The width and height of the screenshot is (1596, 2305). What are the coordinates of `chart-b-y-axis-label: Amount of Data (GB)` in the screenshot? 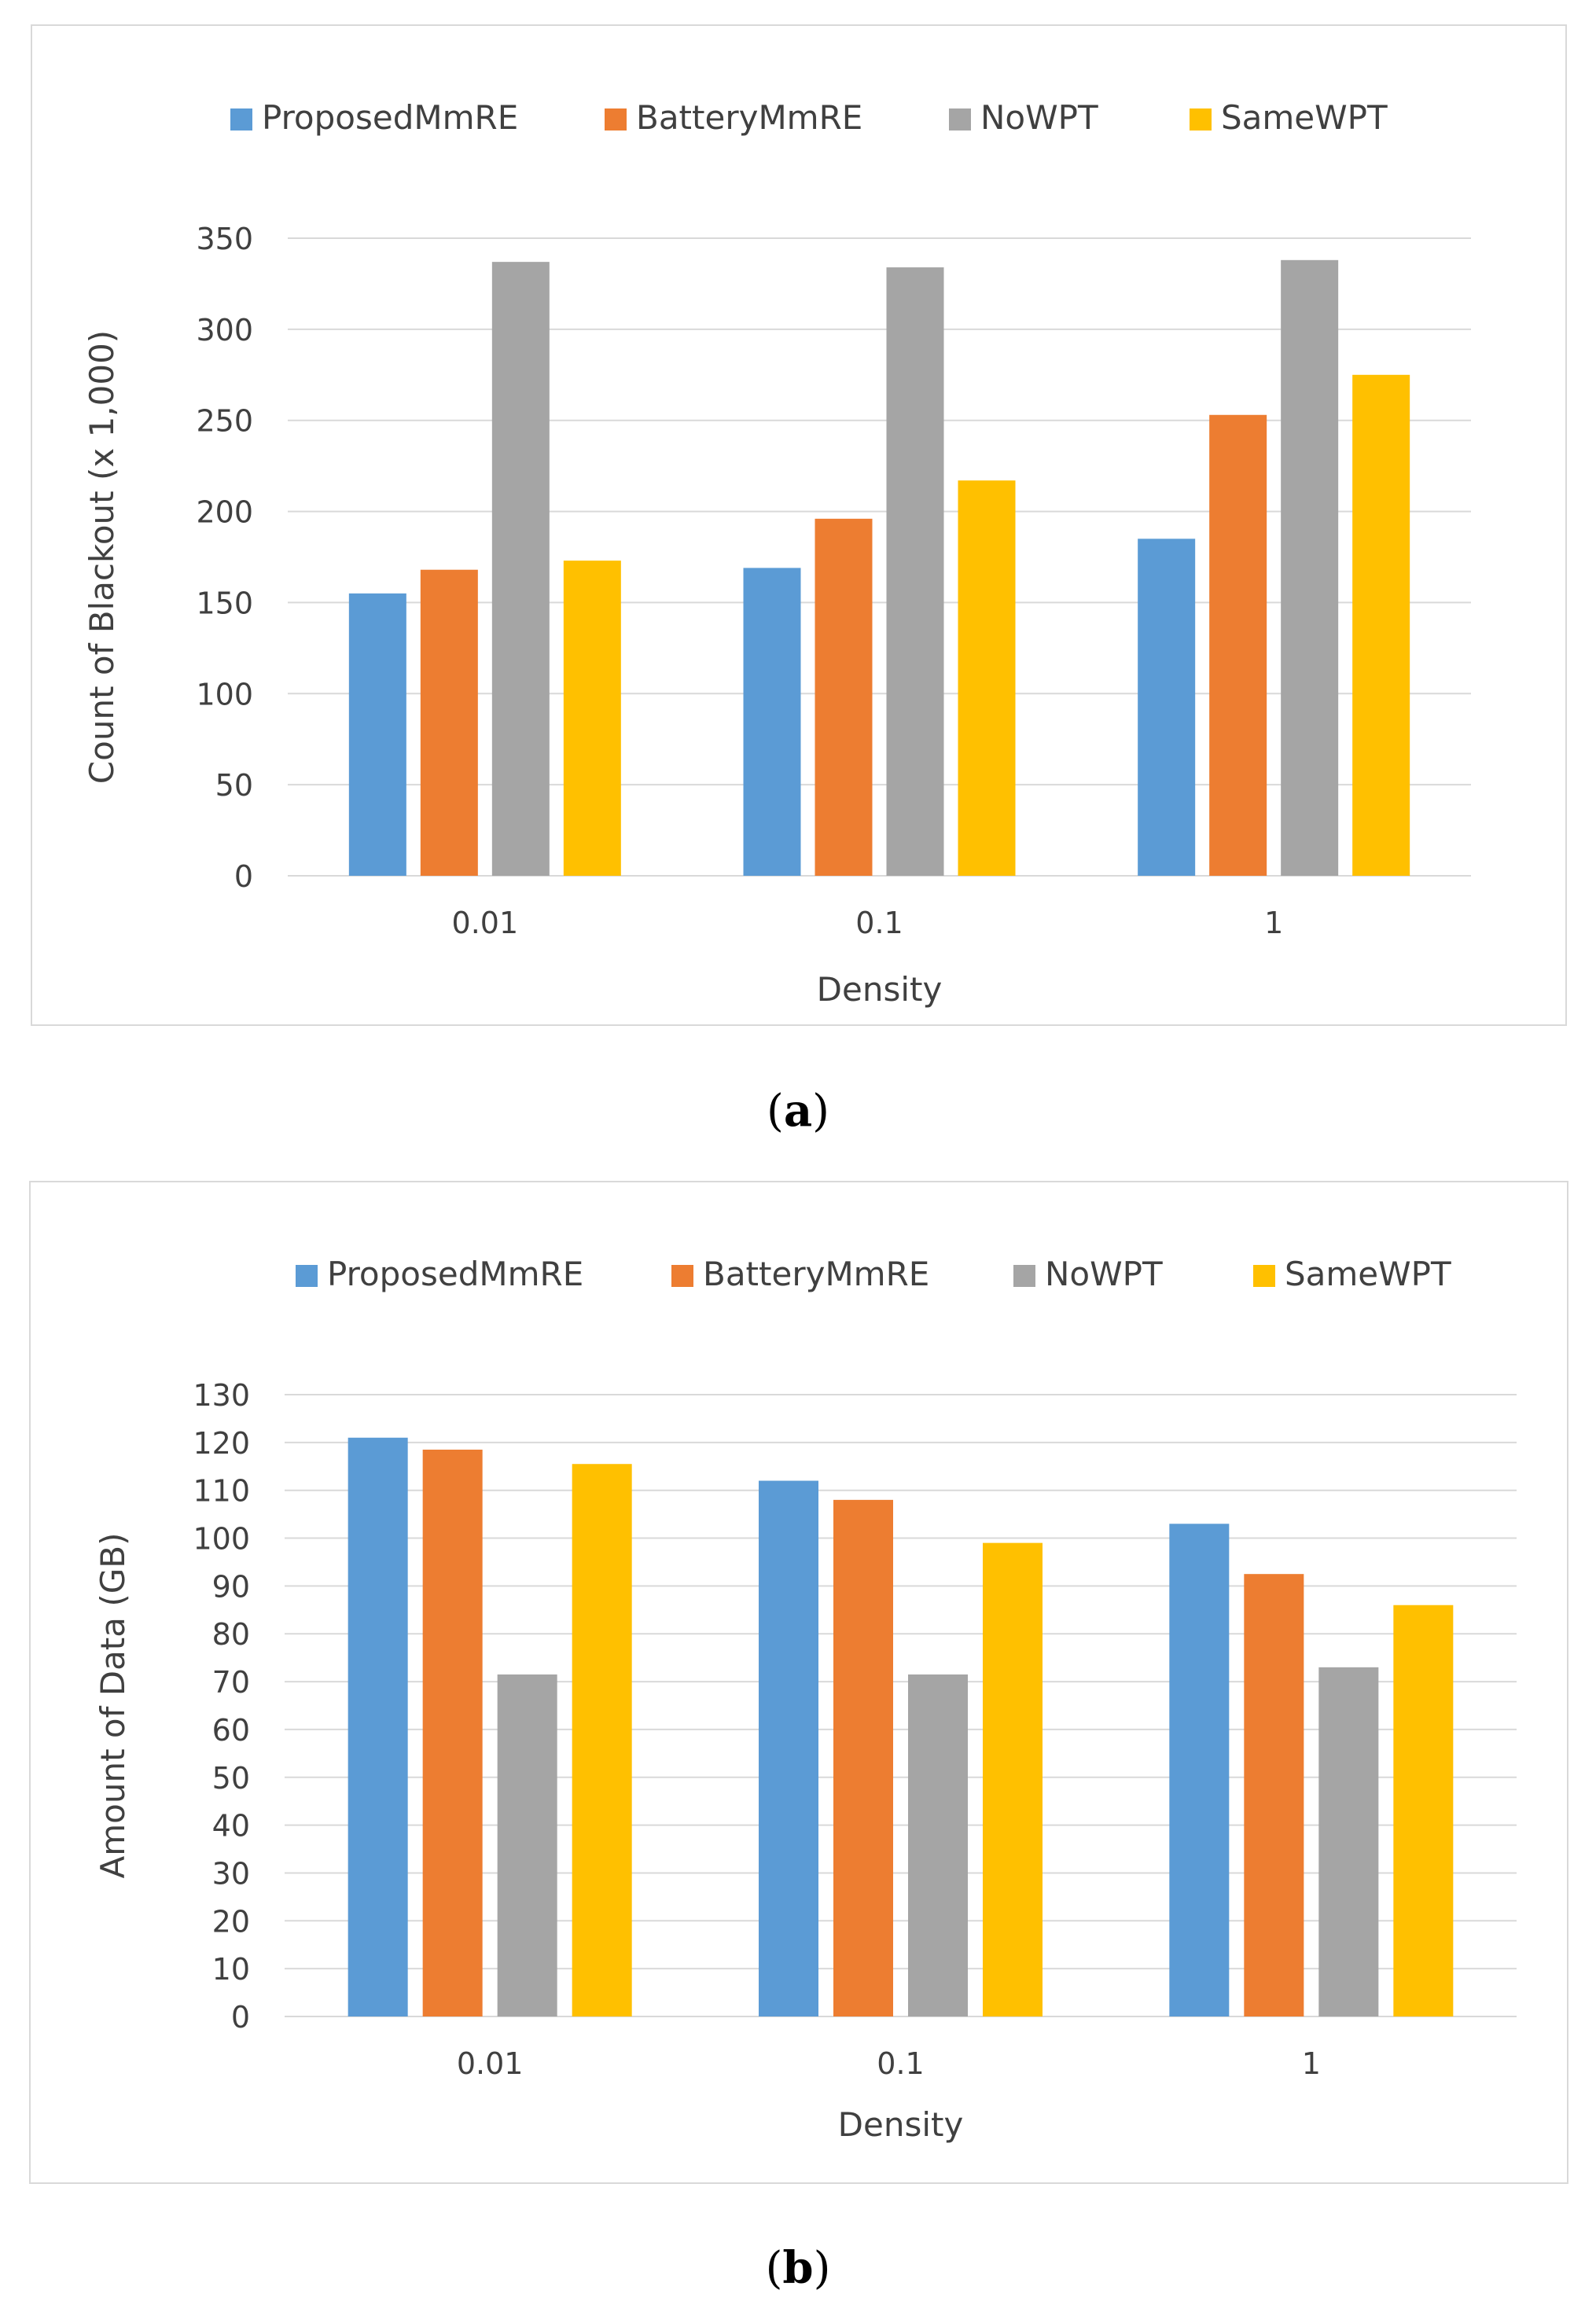 It's located at (113, 1706).